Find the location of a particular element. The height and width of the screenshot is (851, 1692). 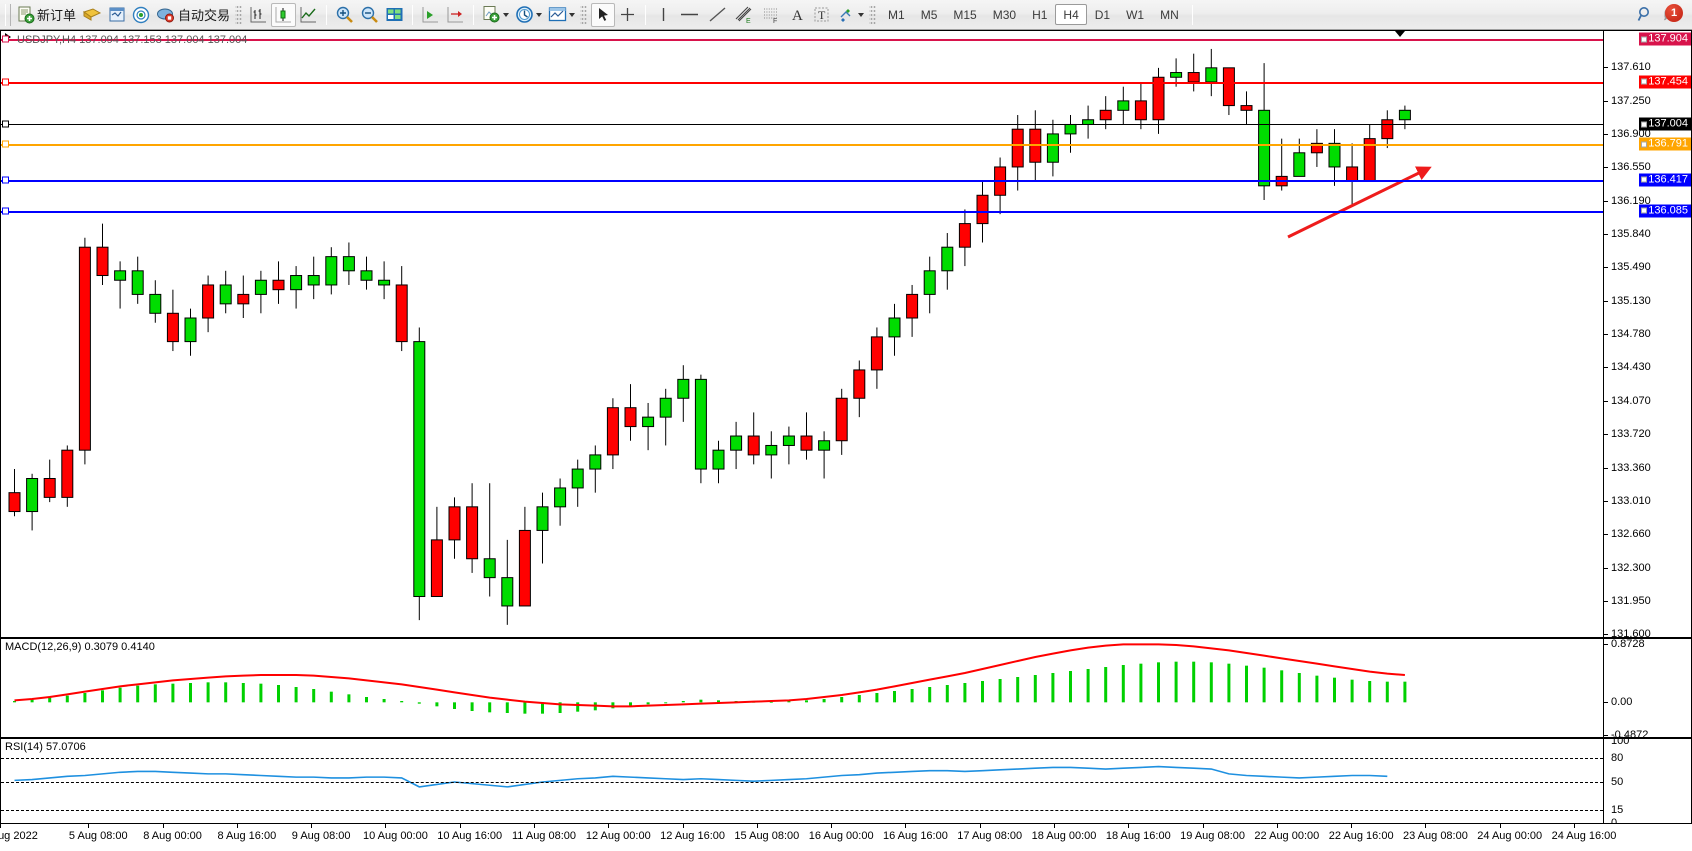

hline-button is located at coordinates (689, 15).